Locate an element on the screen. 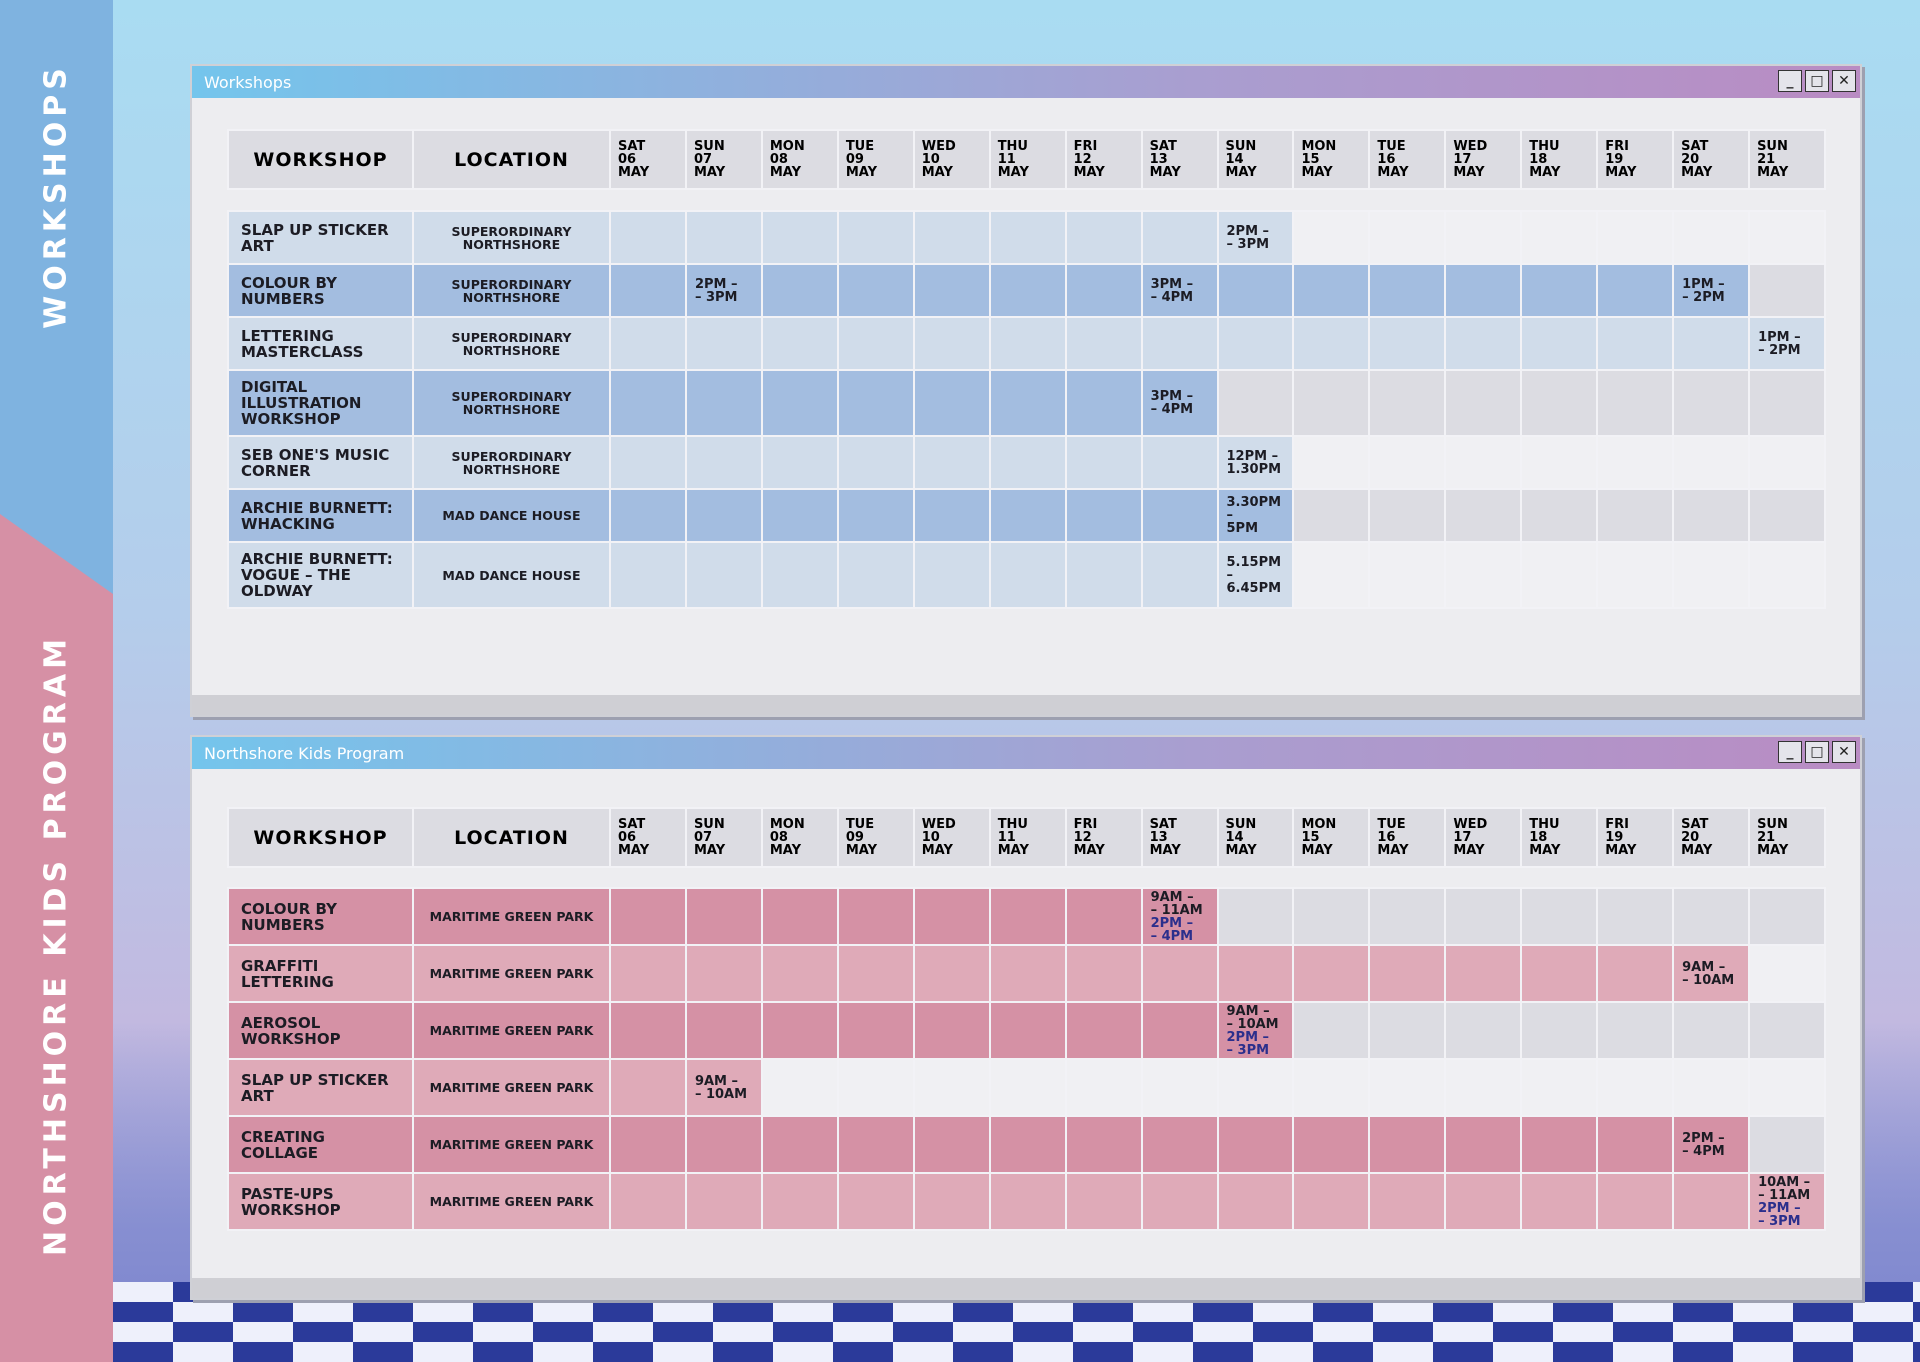 The width and height of the screenshot is (1920, 1362). time-text: – 11AM is located at coordinates (1784, 1195).